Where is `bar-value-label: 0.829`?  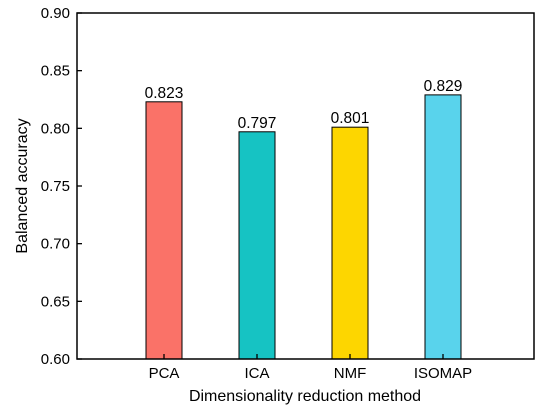
bar-value-label: 0.829 is located at coordinates (443, 86).